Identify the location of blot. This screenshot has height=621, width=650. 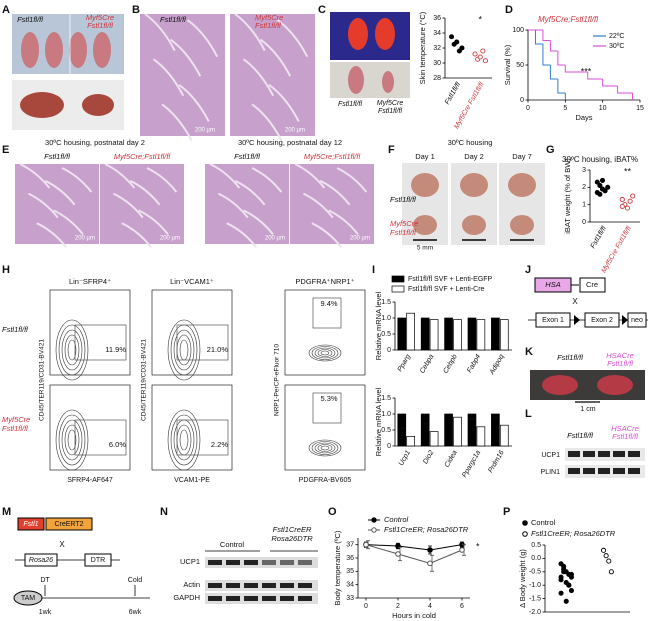
(261, 598).